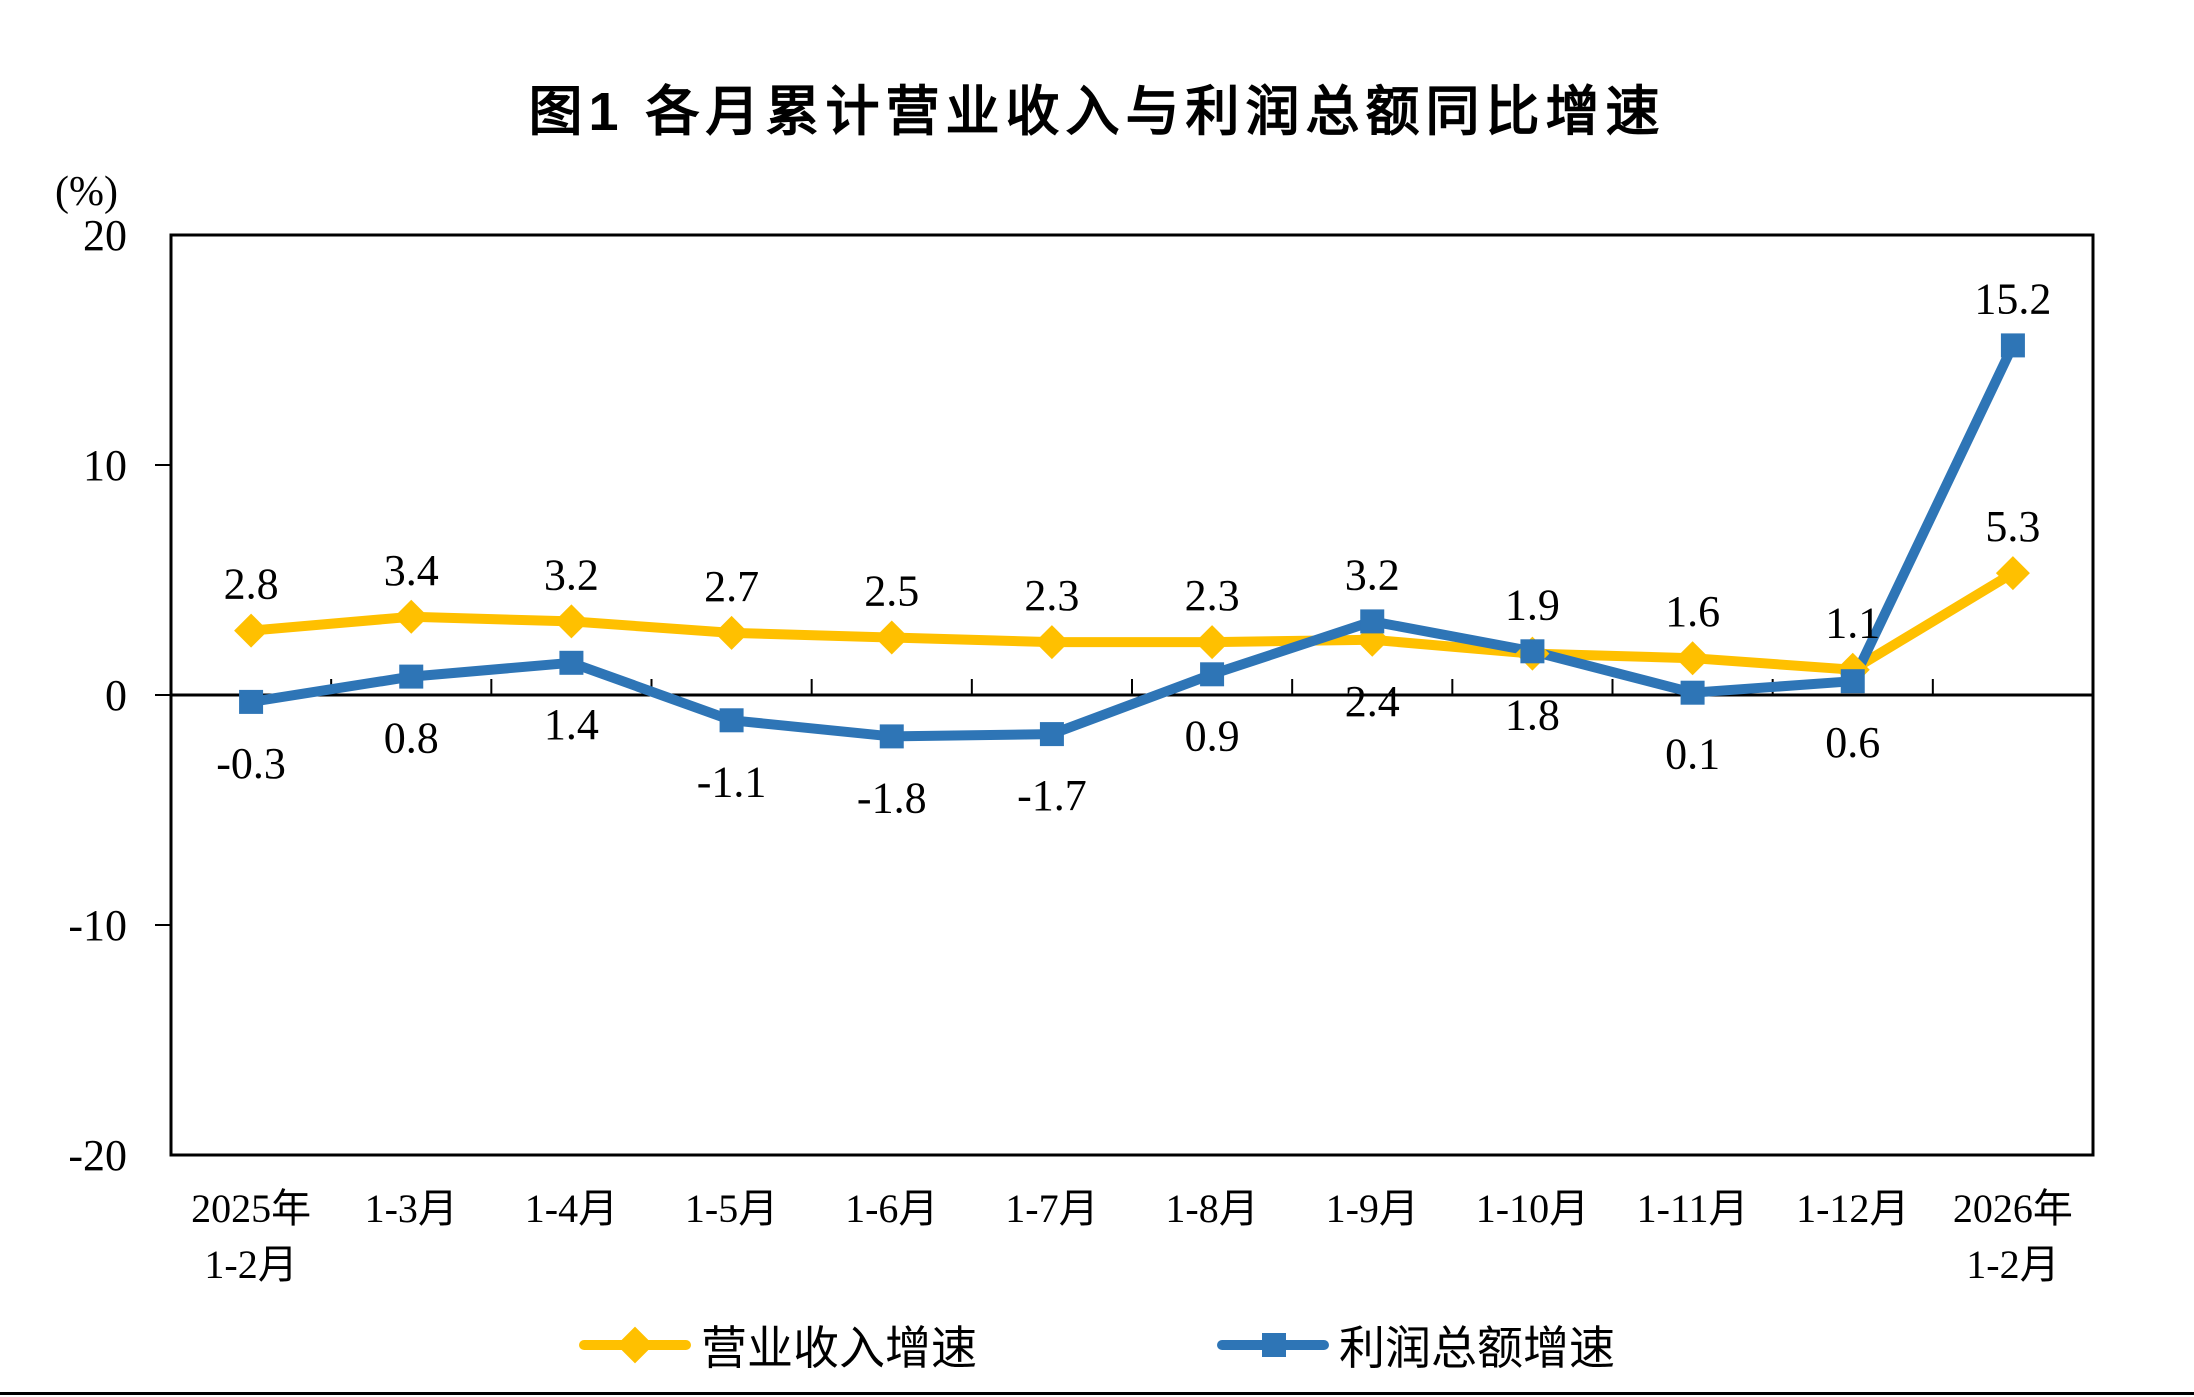  I want to click on data-label: 5.3, so click(2012, 526).